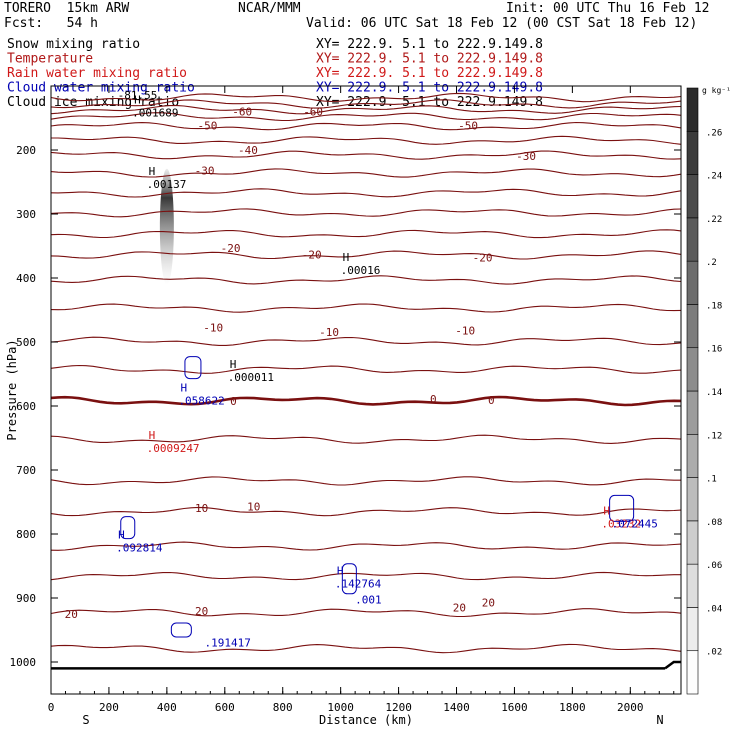 The width and height of the screenshot is (740, 740). I want to click on model-name: TORERO 15km ARW, so click(67, 8).